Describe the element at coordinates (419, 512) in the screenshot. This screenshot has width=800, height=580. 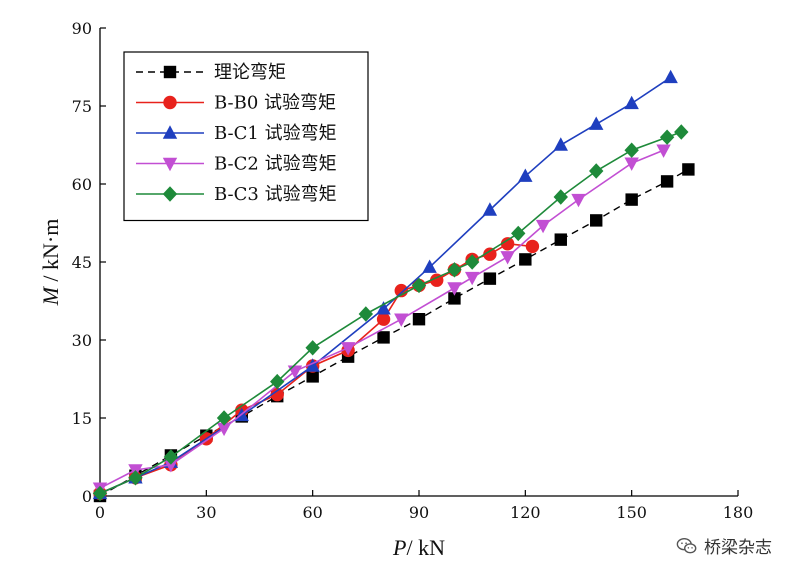
I see `x-tick-label: 90` at that location.